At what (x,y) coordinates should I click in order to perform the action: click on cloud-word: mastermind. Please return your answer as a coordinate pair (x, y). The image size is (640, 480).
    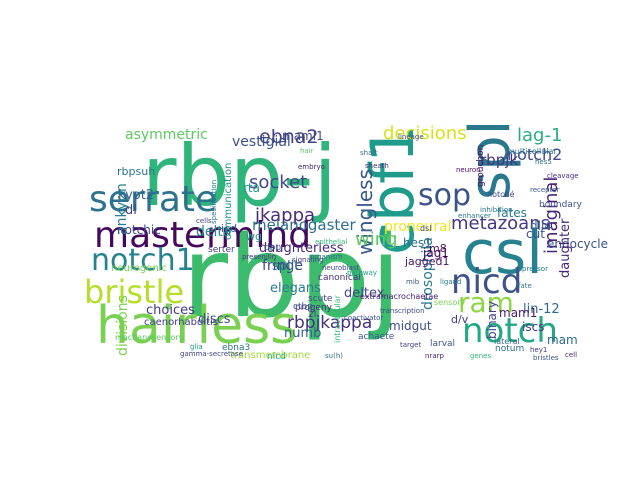
    Looking at the image, I should click on (202, 235).